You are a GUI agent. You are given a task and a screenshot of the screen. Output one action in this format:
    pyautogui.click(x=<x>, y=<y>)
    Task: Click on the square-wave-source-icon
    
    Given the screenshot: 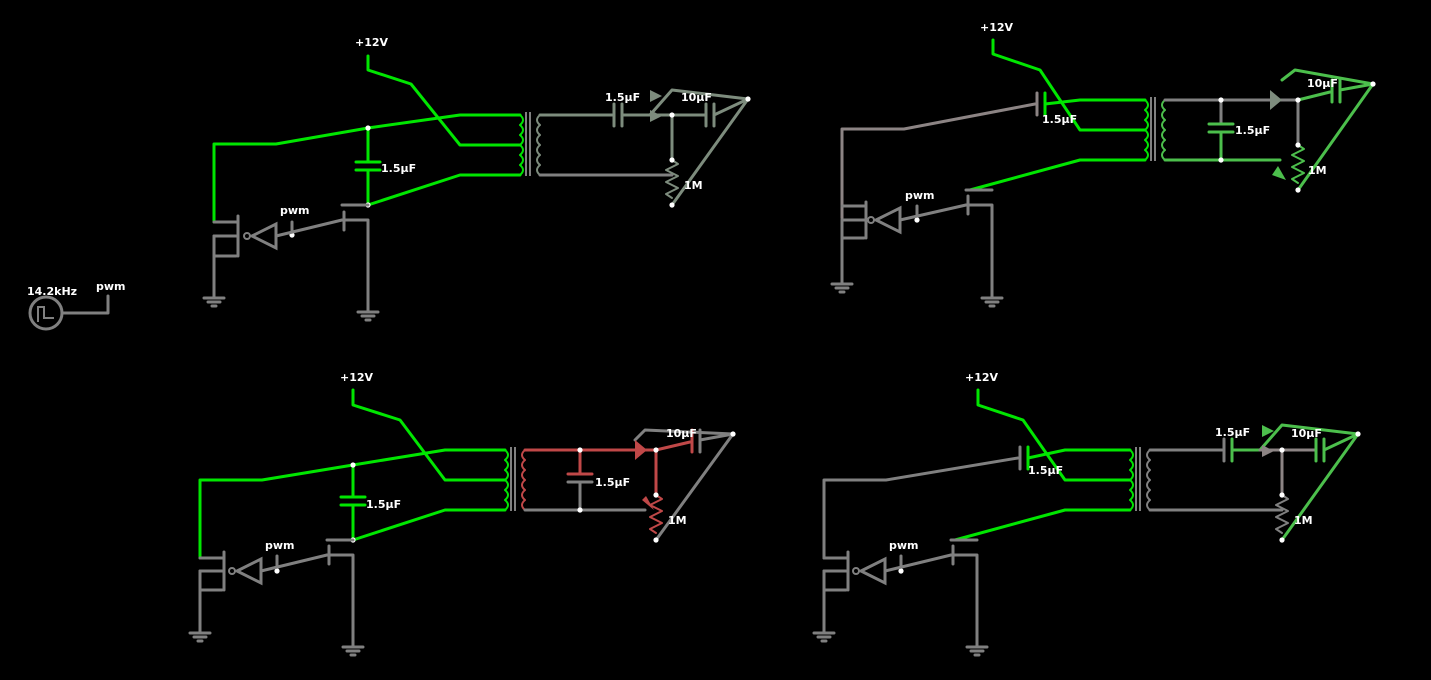 What is the action you would take?
    pyautogui.click(x=46, y=313)
    